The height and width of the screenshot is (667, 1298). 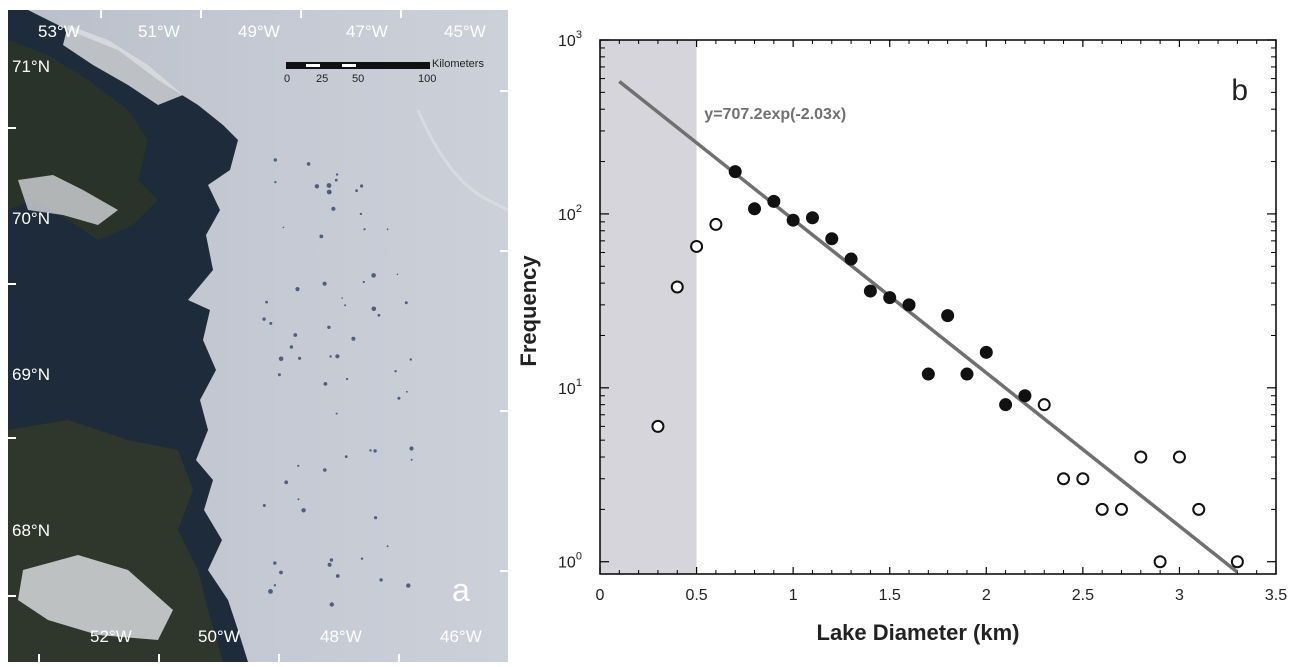 What do you see at coordinates (159, 31) in the screenshot?
I see `lon-label: 51°W` at bounding box center [159, 31].